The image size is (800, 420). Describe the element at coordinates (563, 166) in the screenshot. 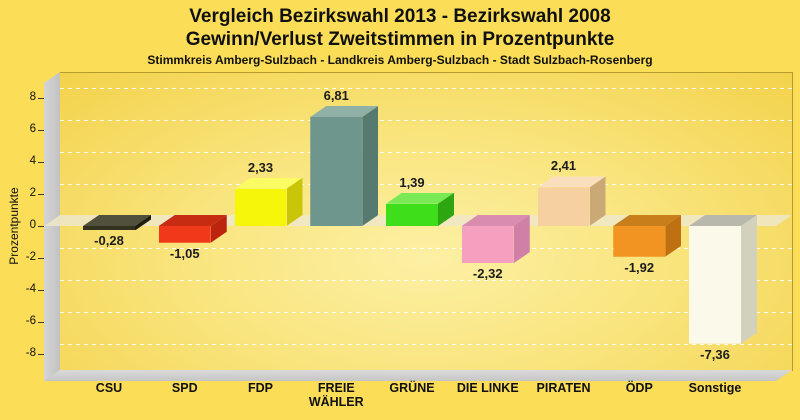

I see `value-label: 2,41` at that location.